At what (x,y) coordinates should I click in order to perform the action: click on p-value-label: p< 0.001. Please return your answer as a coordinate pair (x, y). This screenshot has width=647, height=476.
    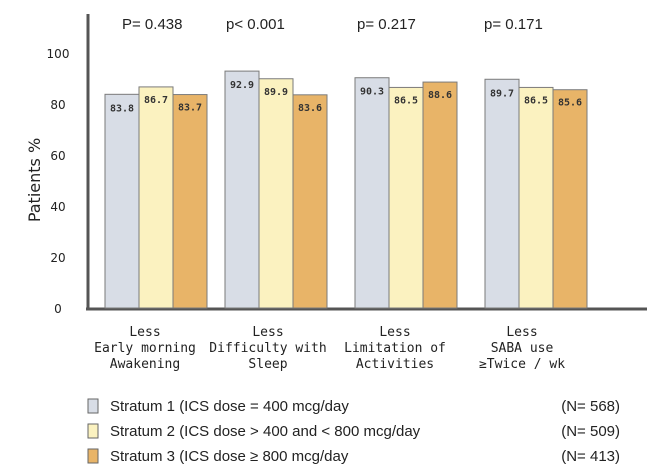
    Looking at the image, I should click on (255, 24).